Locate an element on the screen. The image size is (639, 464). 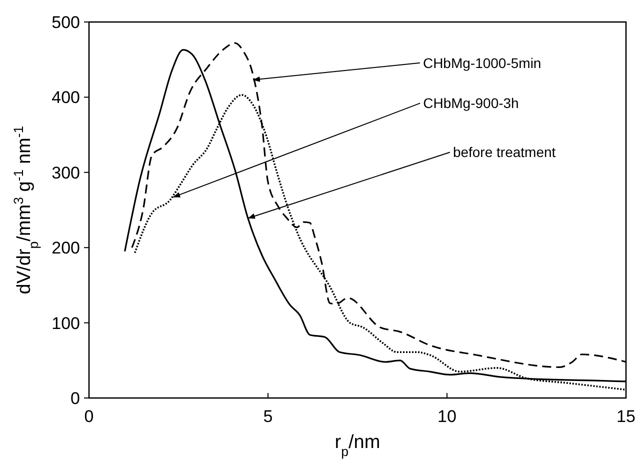
y-tick-label: 300 is located at coordinates (66, 172).